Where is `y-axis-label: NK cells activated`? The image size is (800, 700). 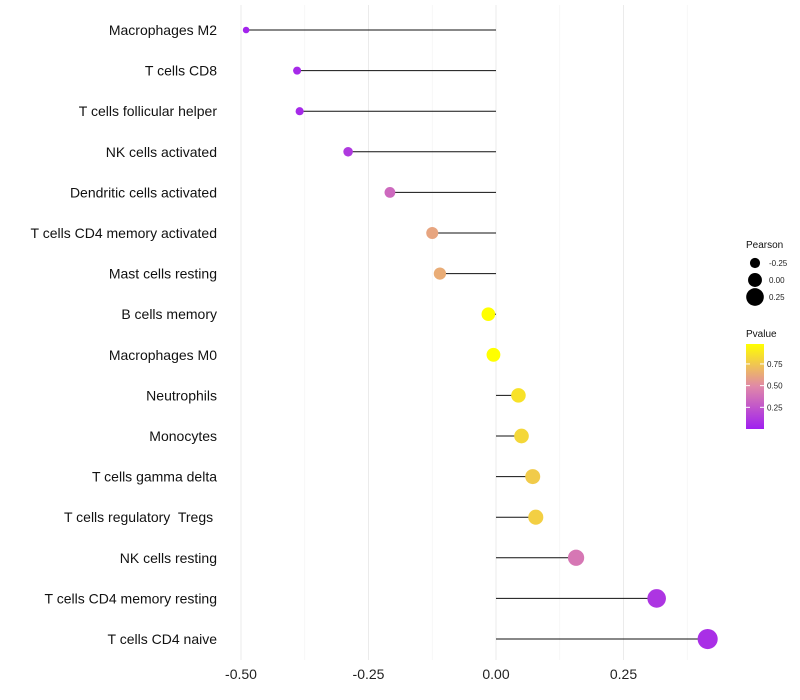
y-axis-label: NK cells activated is located at coordinates (161, 152).